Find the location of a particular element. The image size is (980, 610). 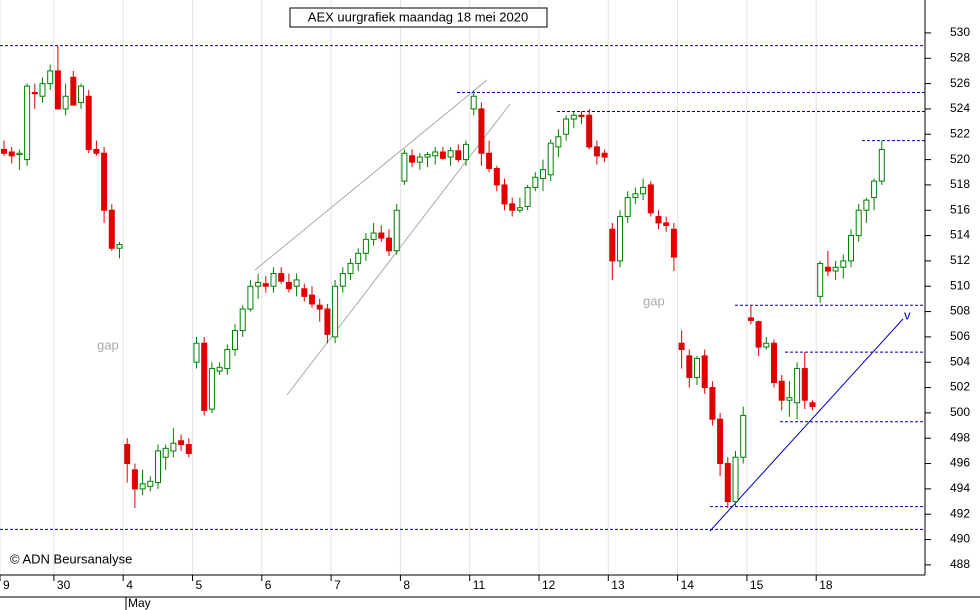

annotation: gap is located at coordinates (654, 300).